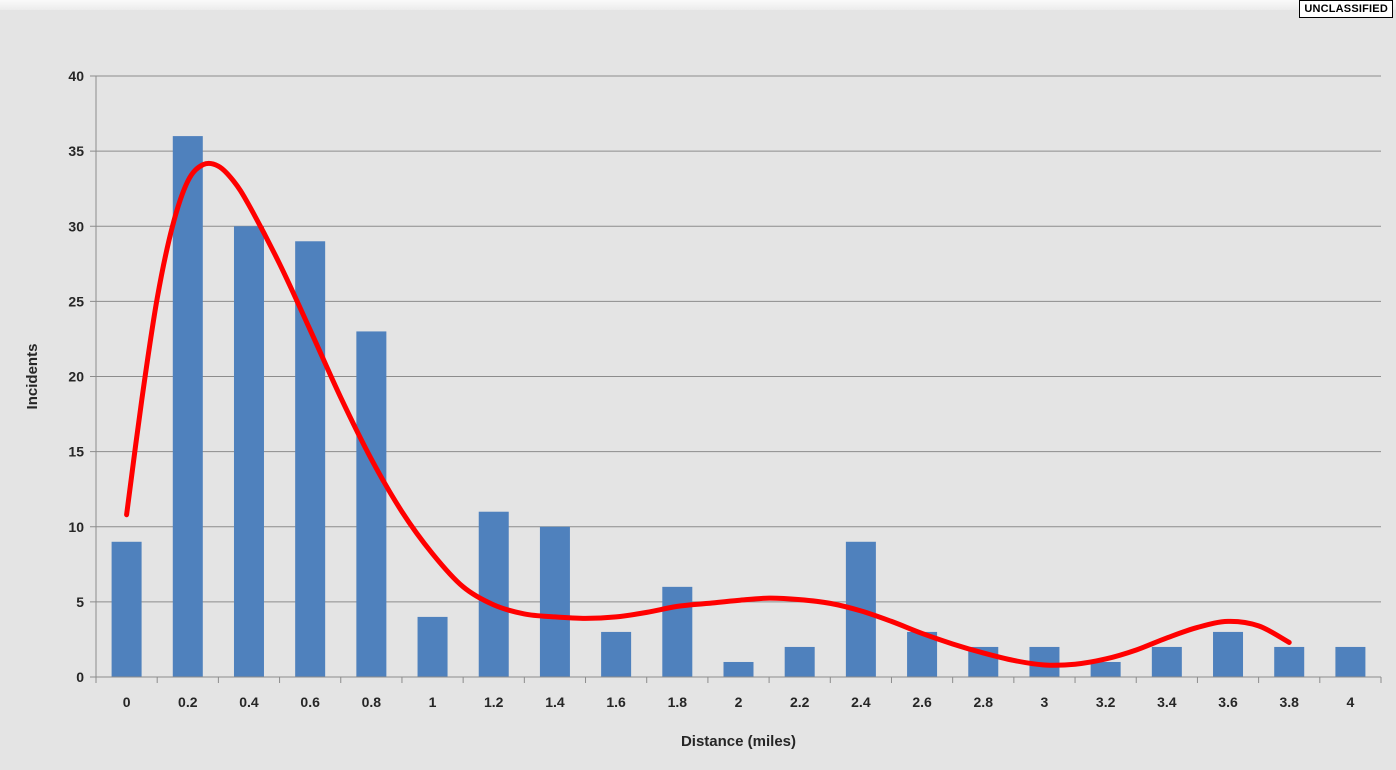  I want to click on y-tick-labels: 0 5 10 15 20 25 30 35 40, so click(76, 376).